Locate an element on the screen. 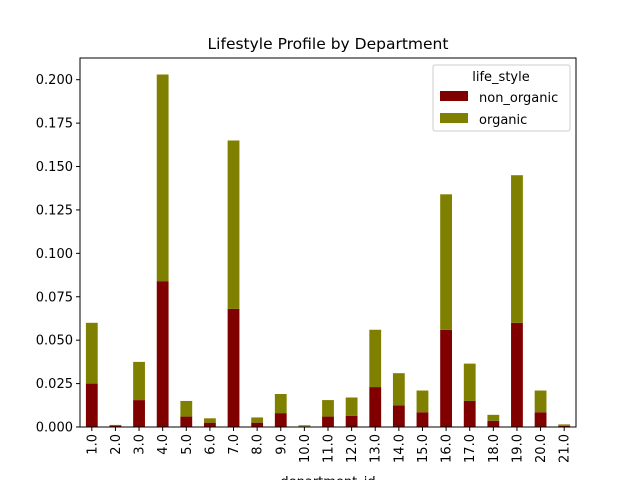 The height and width of the screenshot is (480, 640). x-tick-label: 11.0 is located at coordinates (329, 448).